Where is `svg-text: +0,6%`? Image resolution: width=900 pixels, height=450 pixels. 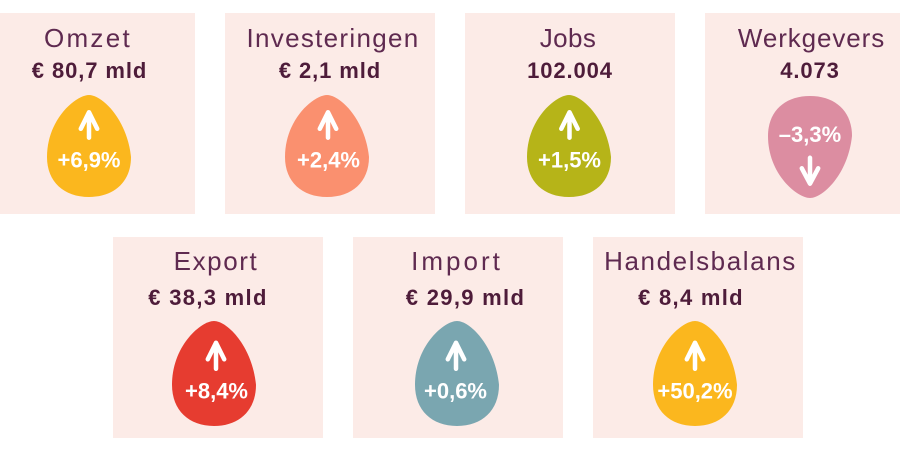
svg-text: +0,6% is located at coordinates (455, 391).